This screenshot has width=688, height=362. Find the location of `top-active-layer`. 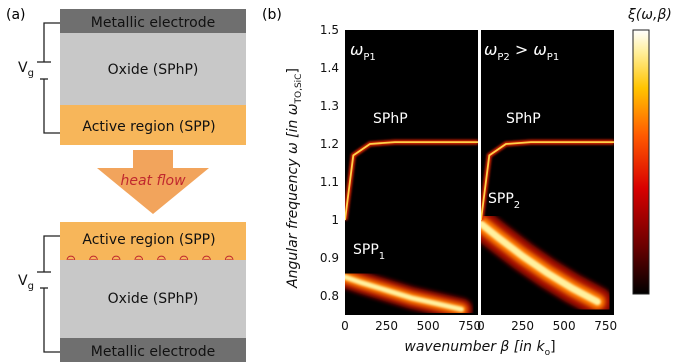

top-active-layer is located at coordinates (153, 125).